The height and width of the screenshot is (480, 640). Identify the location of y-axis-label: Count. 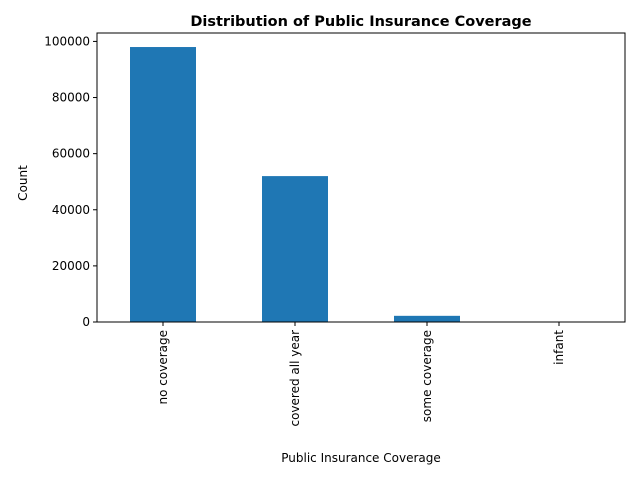
(23, 183).